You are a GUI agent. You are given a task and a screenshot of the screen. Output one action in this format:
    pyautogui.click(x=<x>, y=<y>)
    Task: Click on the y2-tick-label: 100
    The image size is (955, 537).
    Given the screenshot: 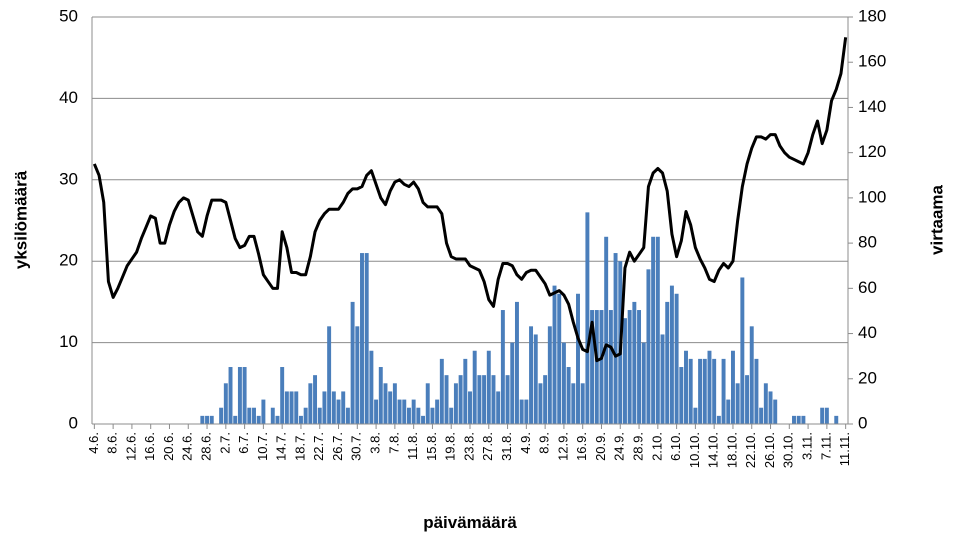 What is the action you would take?
    pyautogui.click(x=872, y=196)
    